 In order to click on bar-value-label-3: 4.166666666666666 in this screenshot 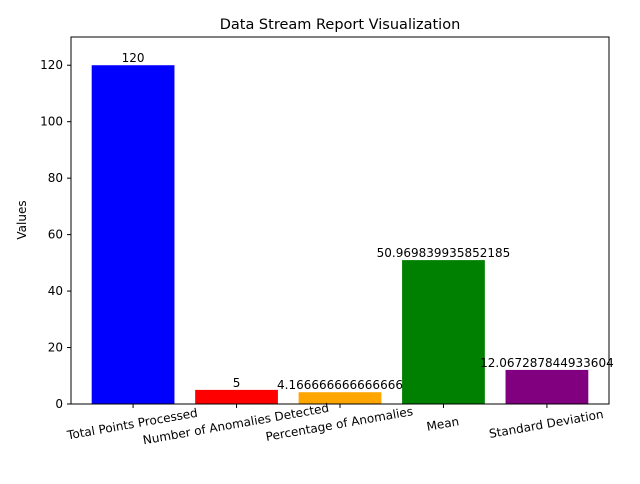, I will do `click(340, 385)`.